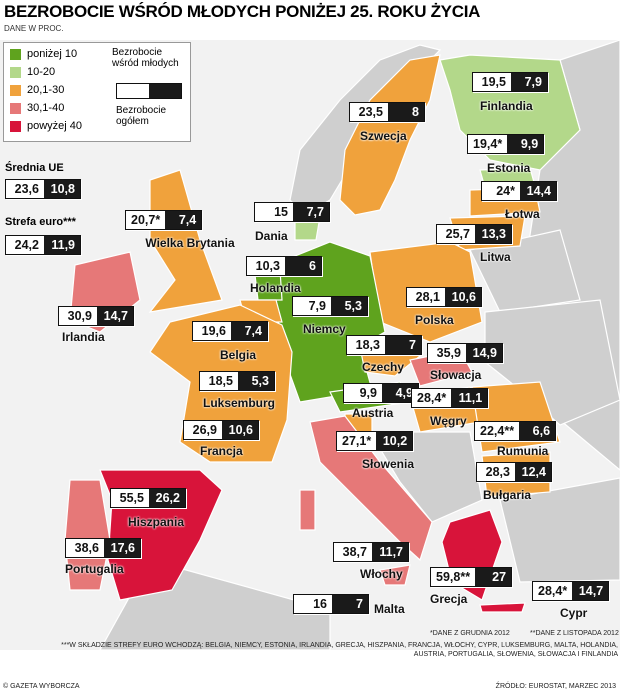 This screenshot has width=620, height=700. I want to click on footnote: *DANE Z GRUDNIA 2012, so click(470, 633).